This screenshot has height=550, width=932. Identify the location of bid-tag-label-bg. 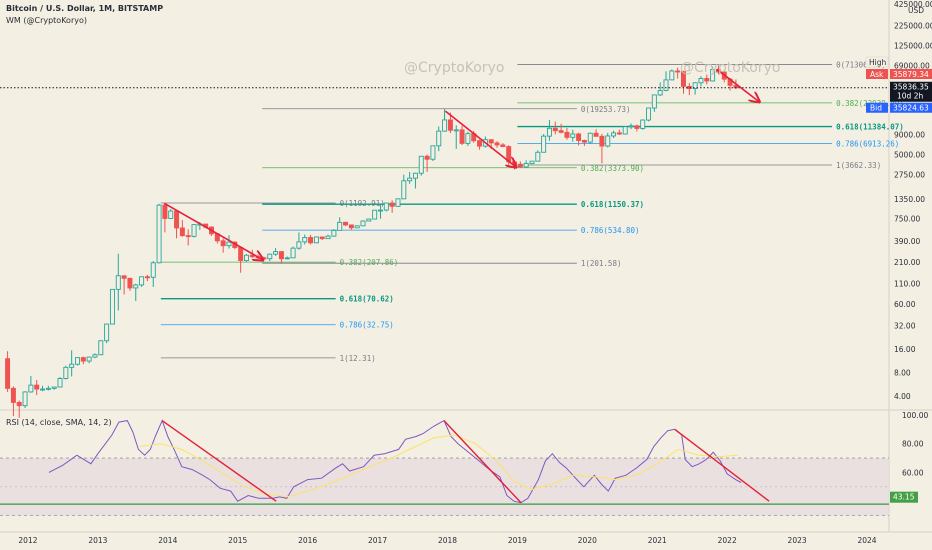
(877, 107).